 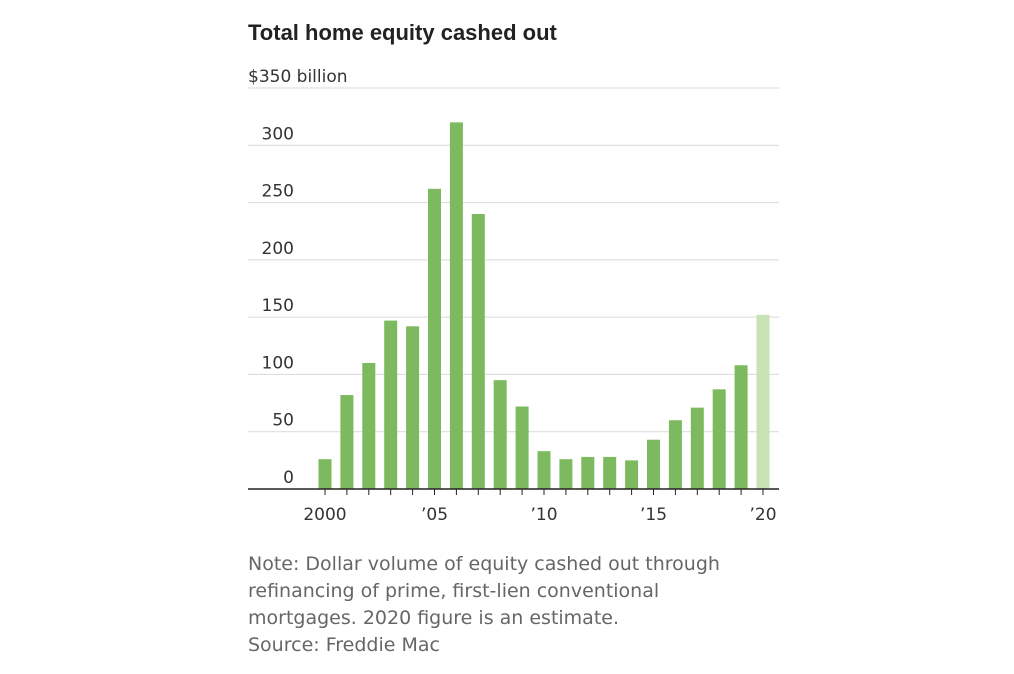 I want to click on bar-2000, so click(x=325, y=474).